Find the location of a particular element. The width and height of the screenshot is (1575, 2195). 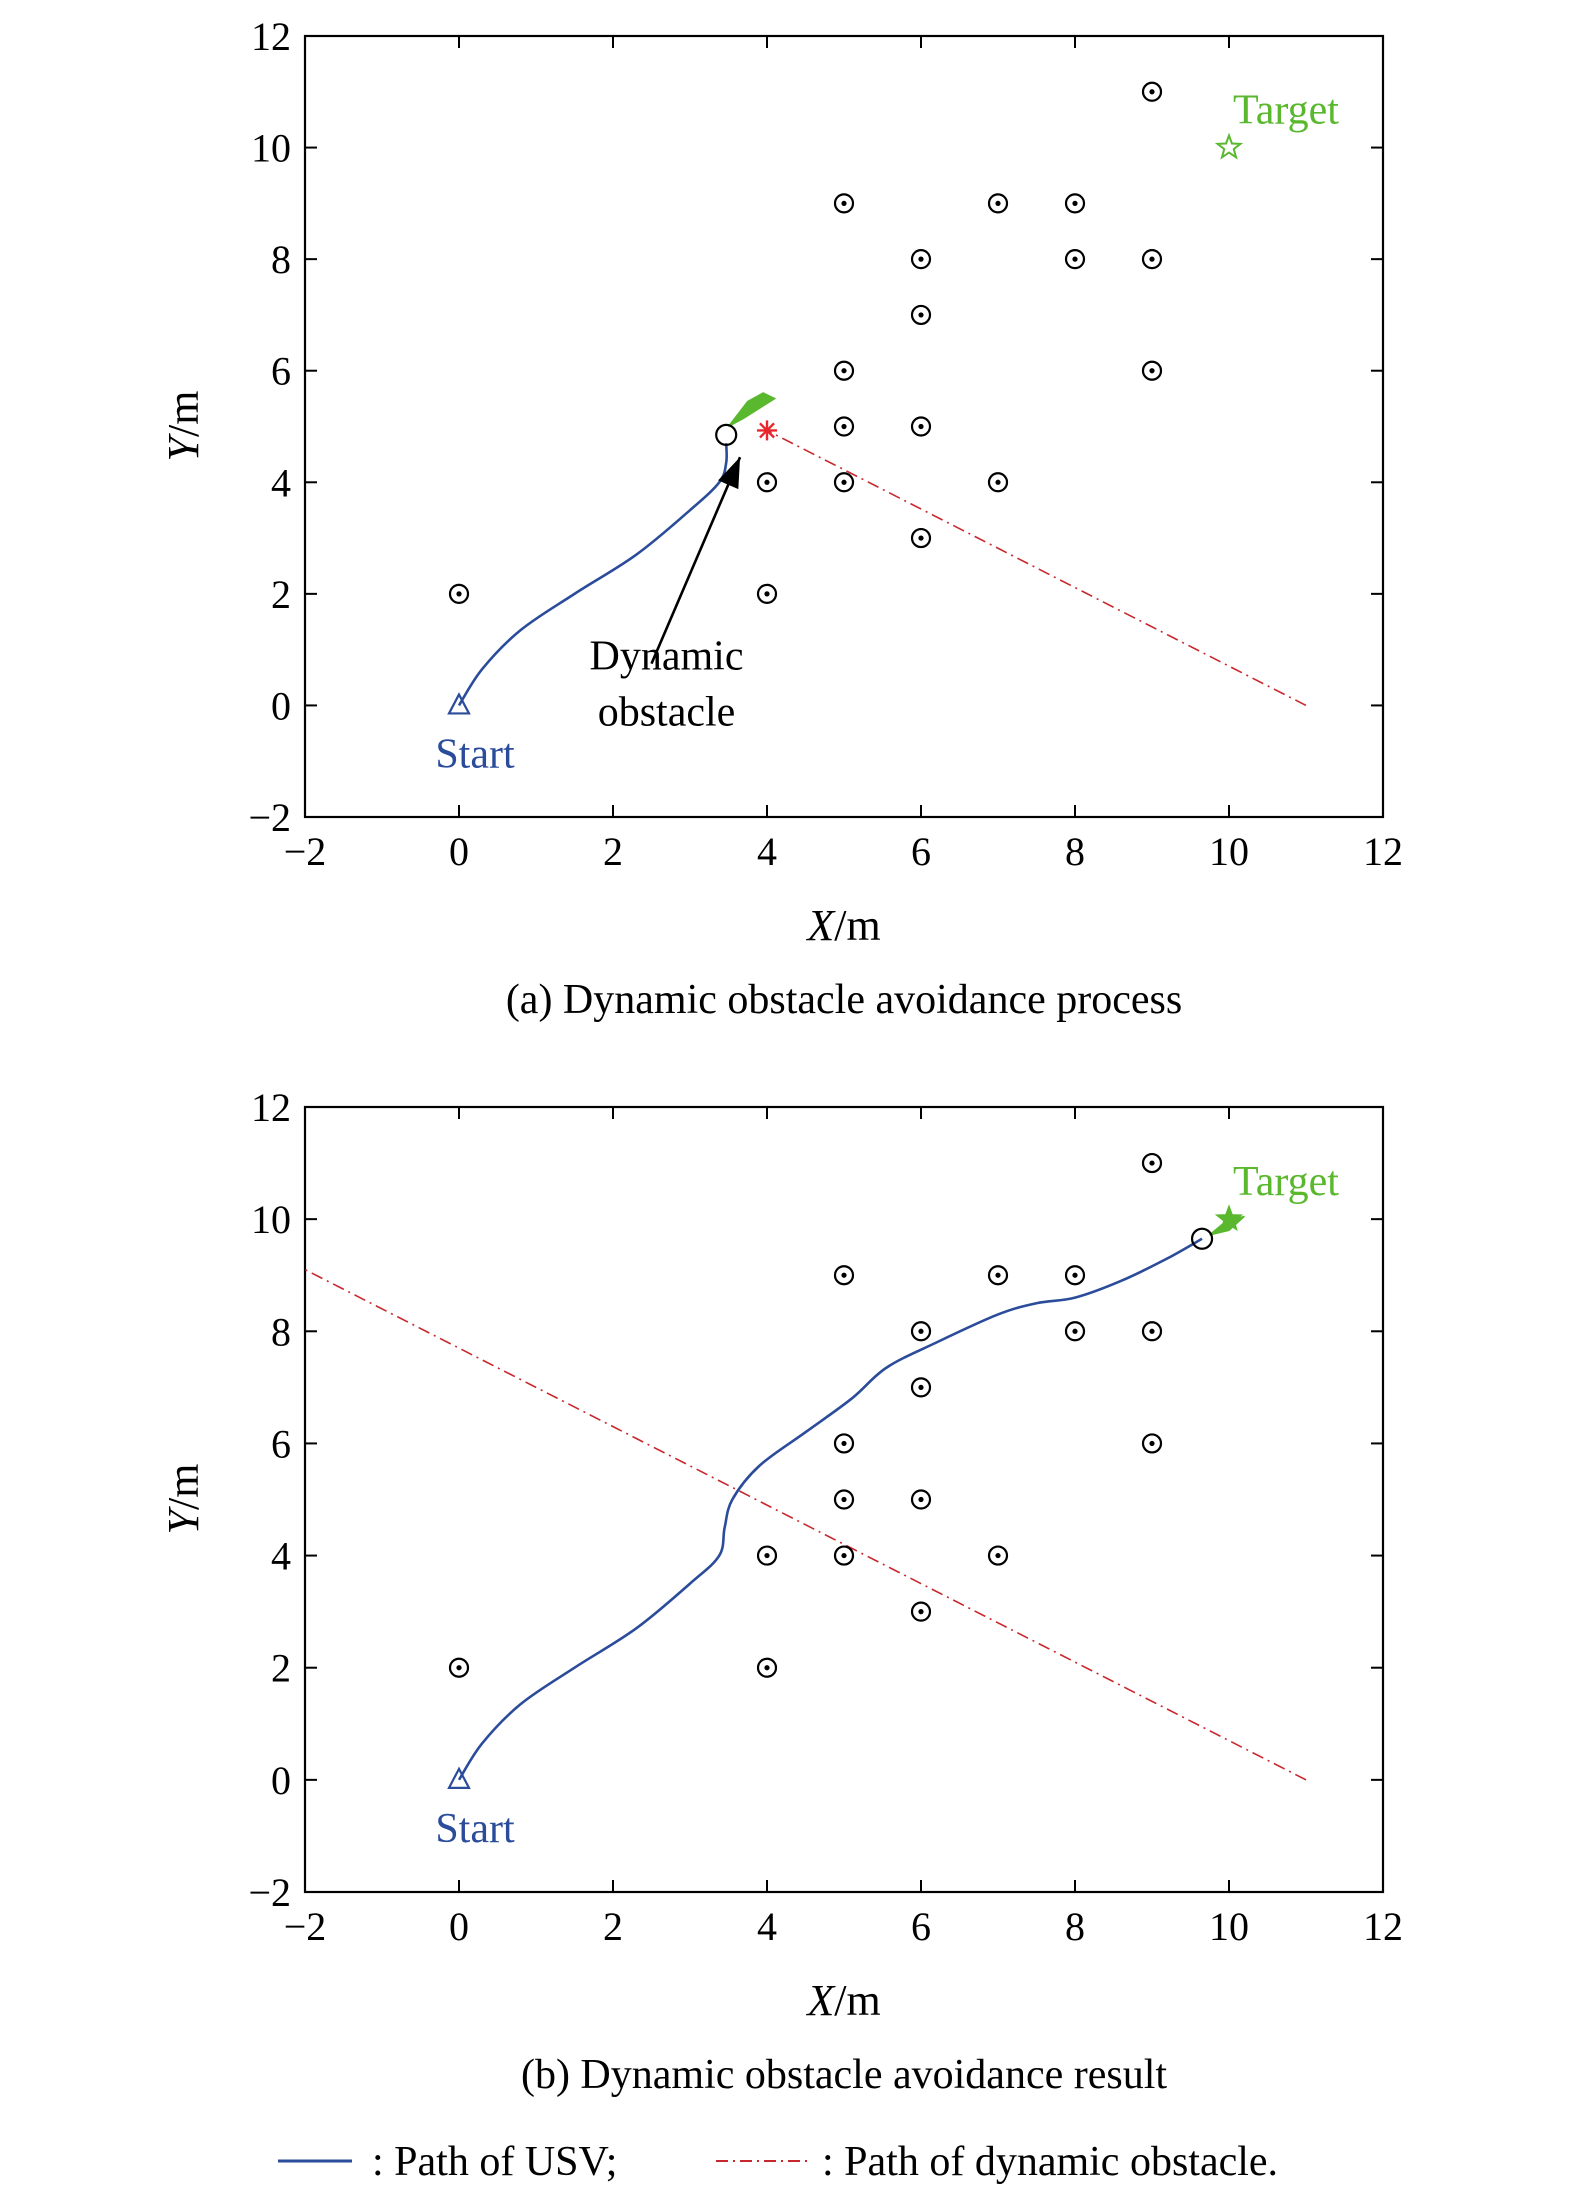

panel-a-x-tick-label: −2 is located at coordinates (305, 851).